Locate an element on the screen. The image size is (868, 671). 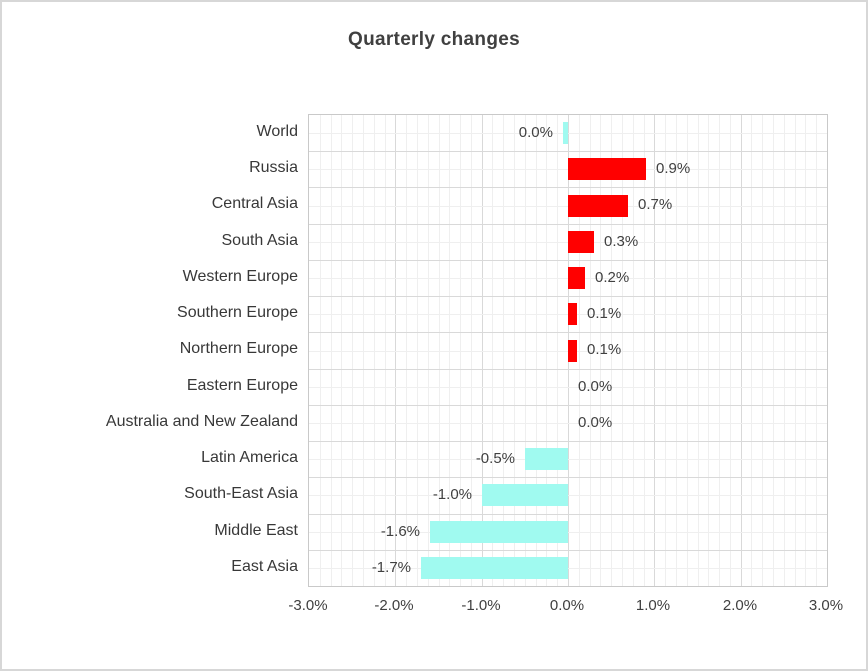
bar-southern-europe is located at coordinates (572, 314).